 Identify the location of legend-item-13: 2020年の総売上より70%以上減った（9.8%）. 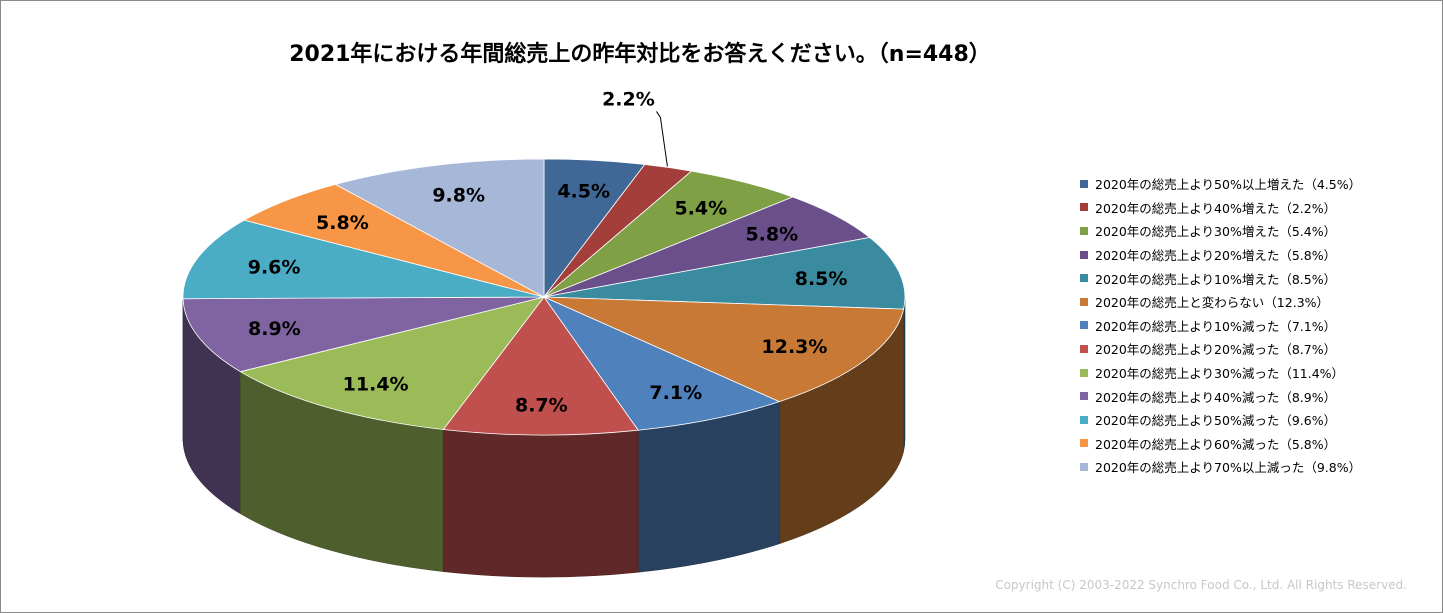
(1250, 467).